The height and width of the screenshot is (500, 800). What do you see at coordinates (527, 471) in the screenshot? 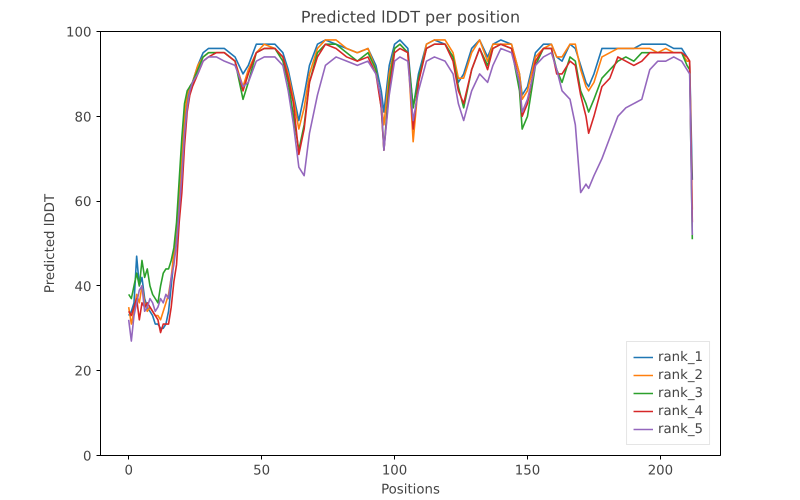
I see `x-tick-label: 150` at bounding box center [527, 471].